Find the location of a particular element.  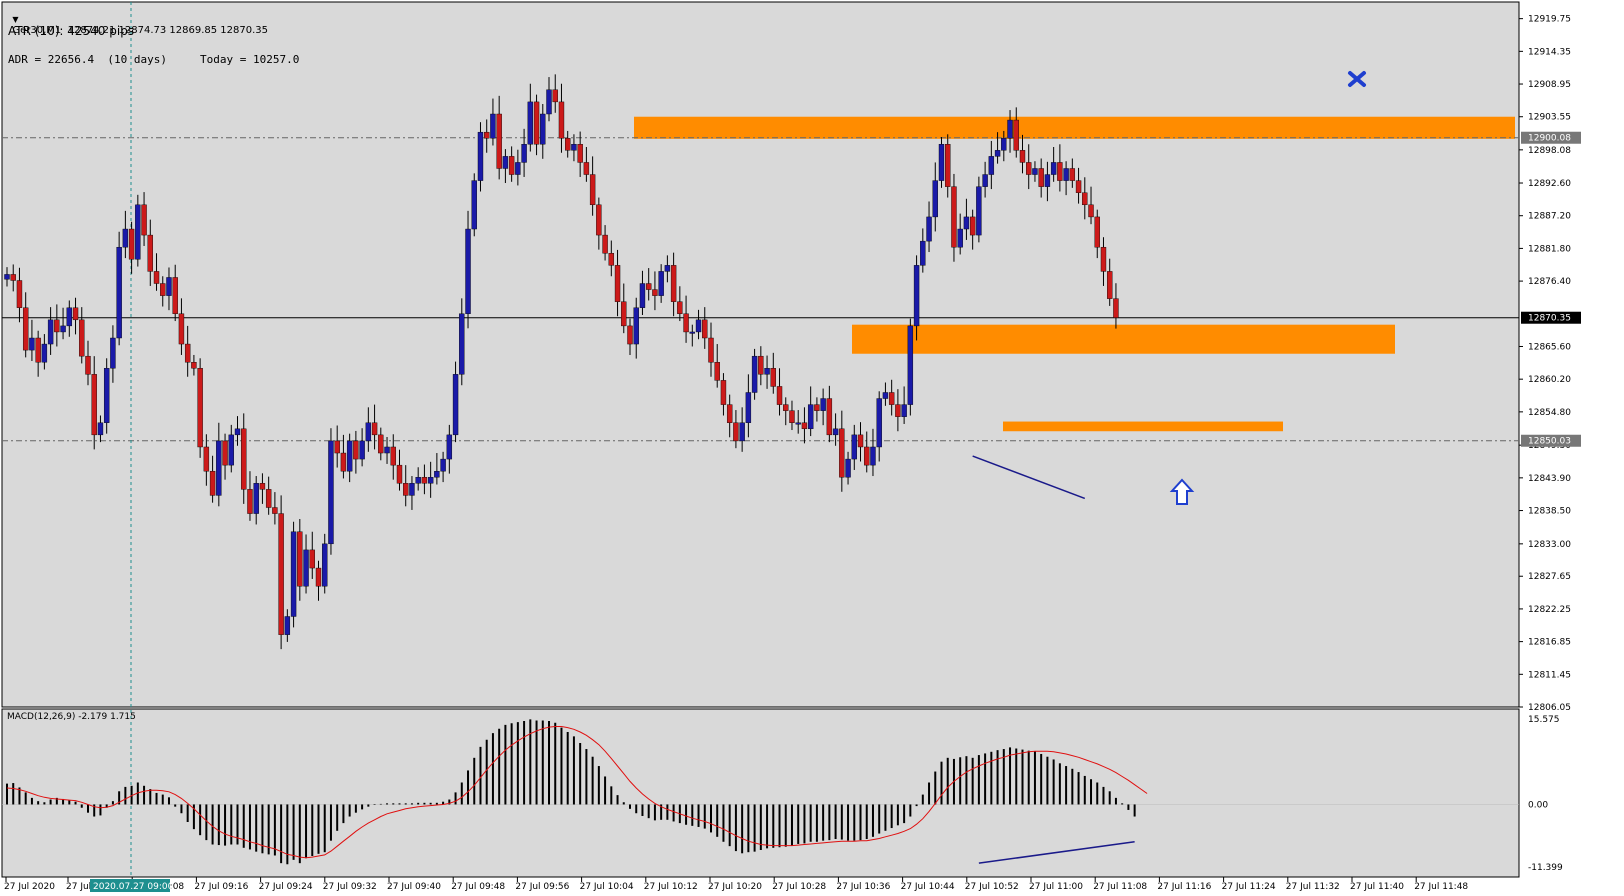

divergence-line-macd is located at coordinates (1056, 852).